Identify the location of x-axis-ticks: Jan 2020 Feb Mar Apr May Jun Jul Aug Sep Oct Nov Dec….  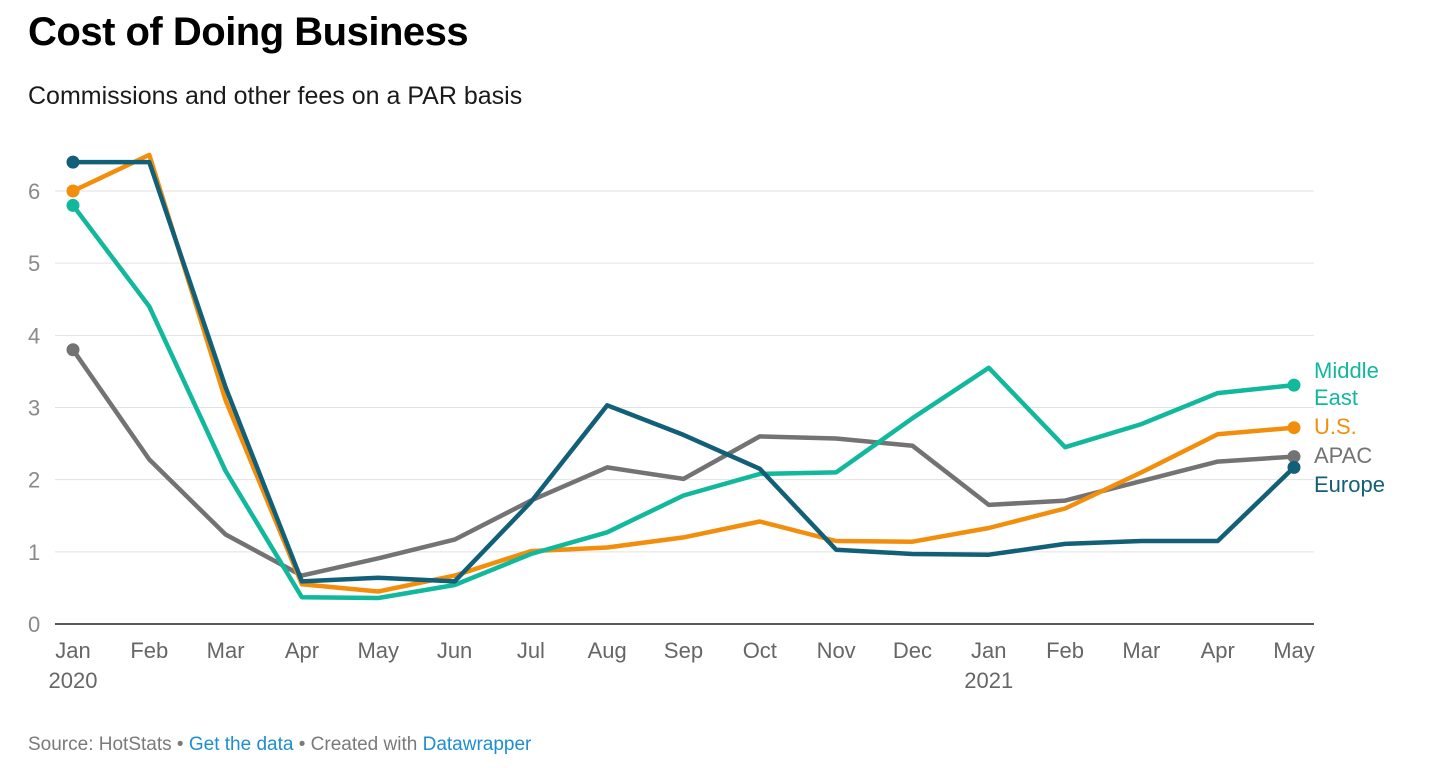
(682, 665).